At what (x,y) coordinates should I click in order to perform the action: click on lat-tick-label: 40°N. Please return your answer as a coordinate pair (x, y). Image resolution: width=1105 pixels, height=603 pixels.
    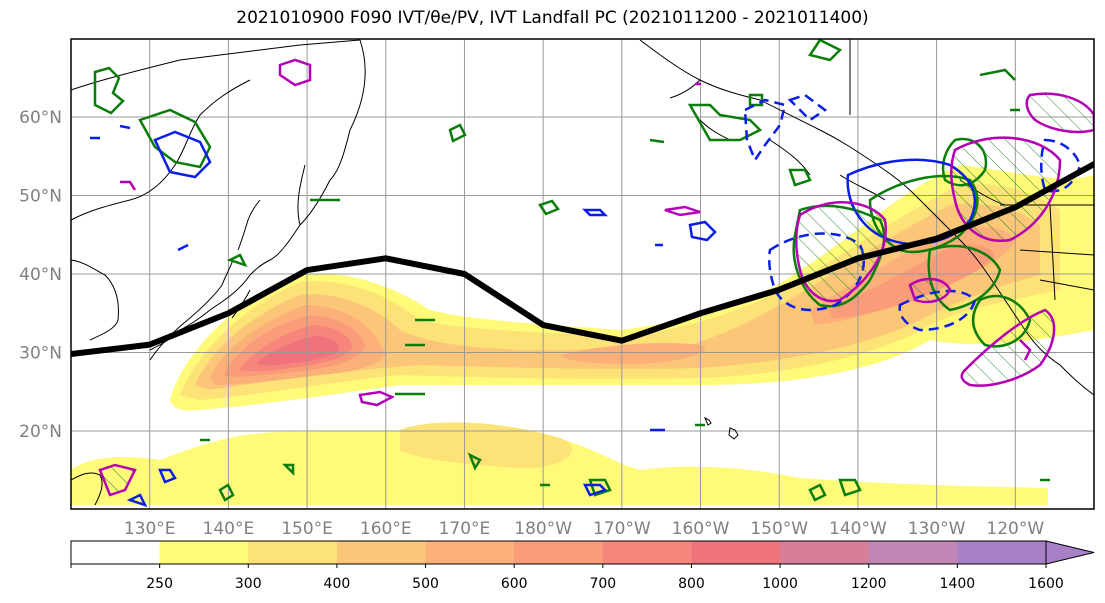
    Looking at the image, I should click on (40, 275).